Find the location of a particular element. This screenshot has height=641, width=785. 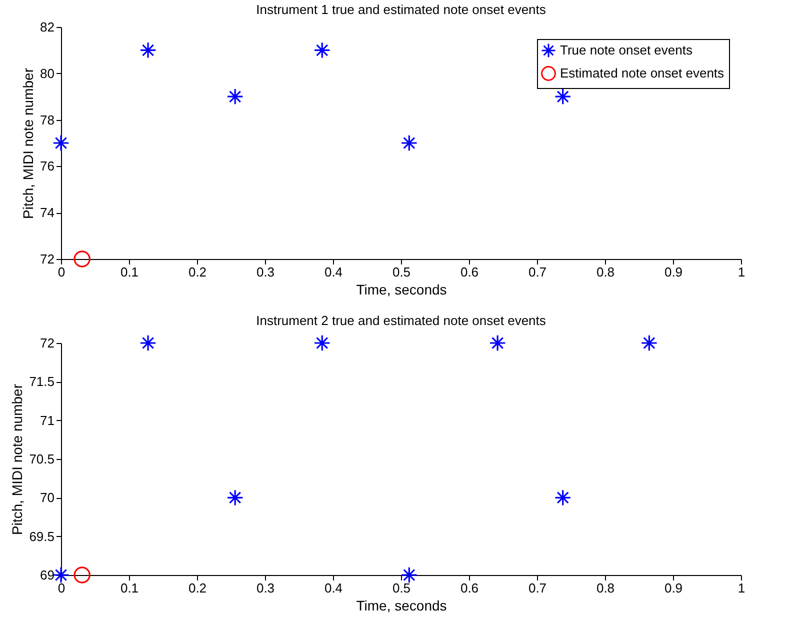

legend-label: Estimated note onset events is located at coordinates (642, 73).